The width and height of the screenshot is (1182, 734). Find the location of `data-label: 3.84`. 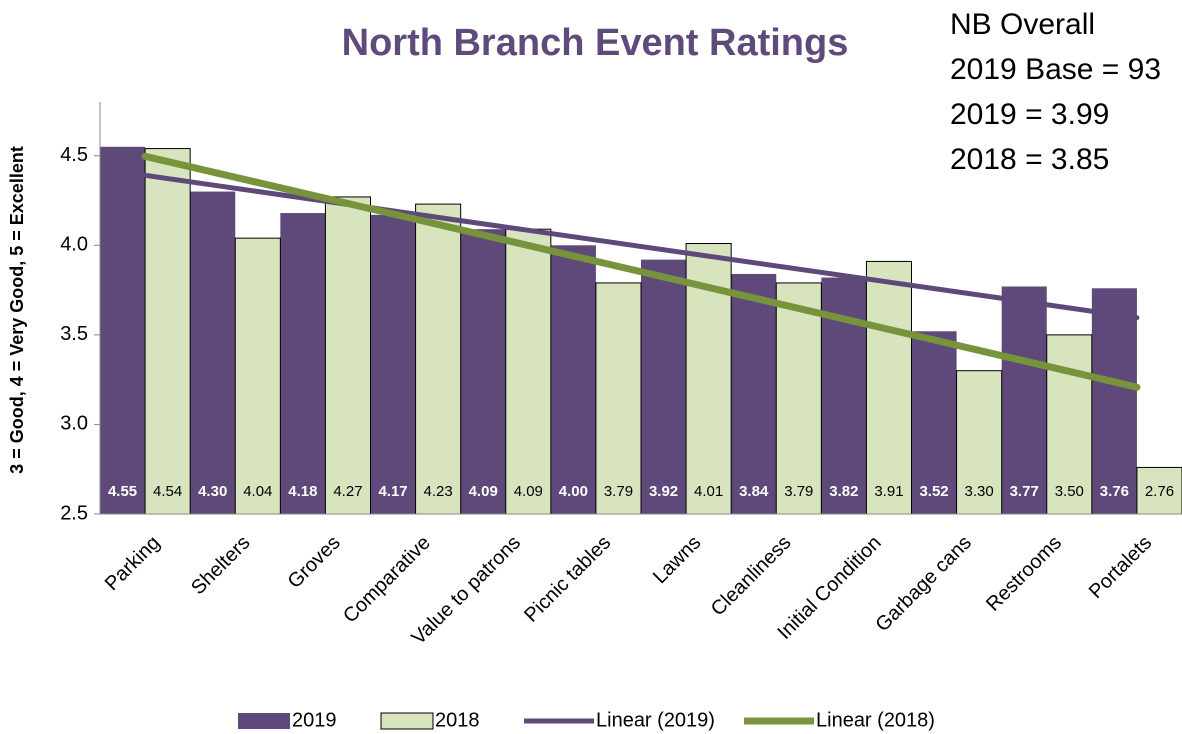

data-label: 3.84 is located at coordinates (754, 491).